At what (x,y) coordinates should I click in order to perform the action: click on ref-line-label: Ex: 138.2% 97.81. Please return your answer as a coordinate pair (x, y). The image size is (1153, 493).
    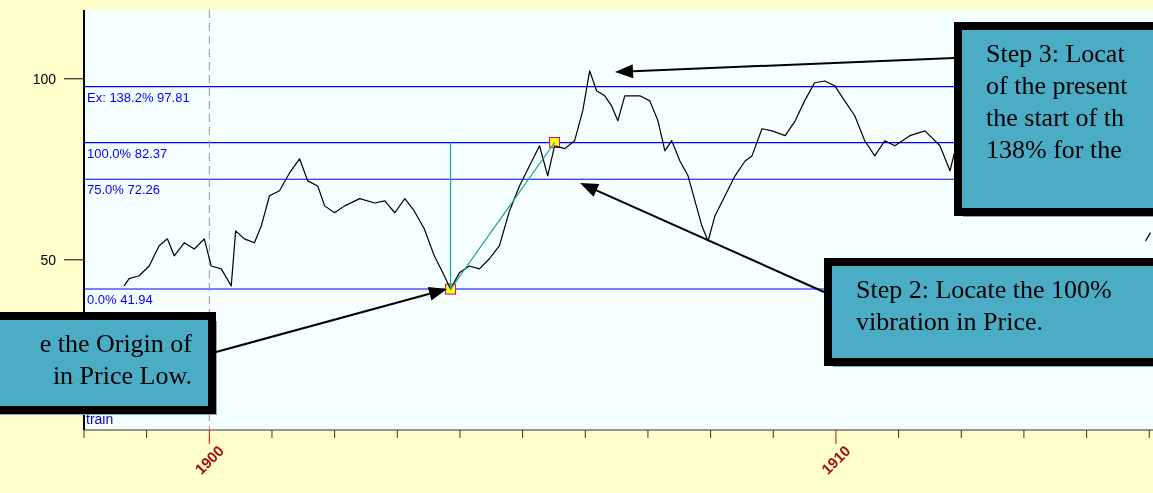
    Looking at the image, I should click on (138, 97).